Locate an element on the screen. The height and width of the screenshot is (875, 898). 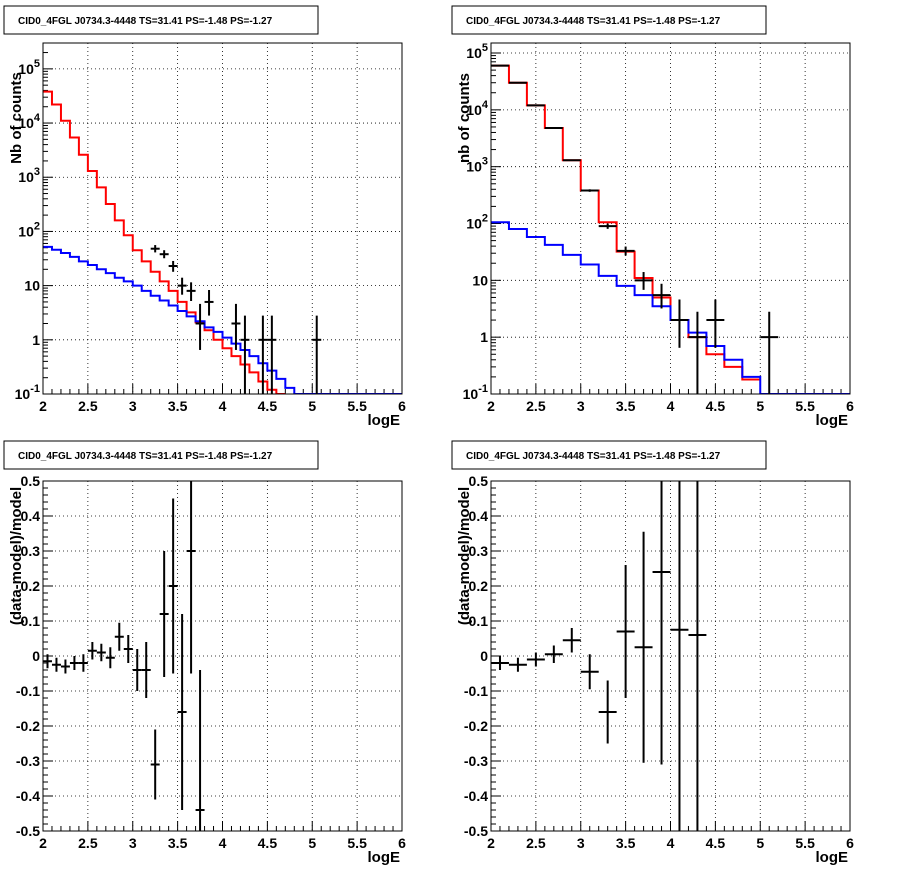
series-model is located at coordinates (164, 242).